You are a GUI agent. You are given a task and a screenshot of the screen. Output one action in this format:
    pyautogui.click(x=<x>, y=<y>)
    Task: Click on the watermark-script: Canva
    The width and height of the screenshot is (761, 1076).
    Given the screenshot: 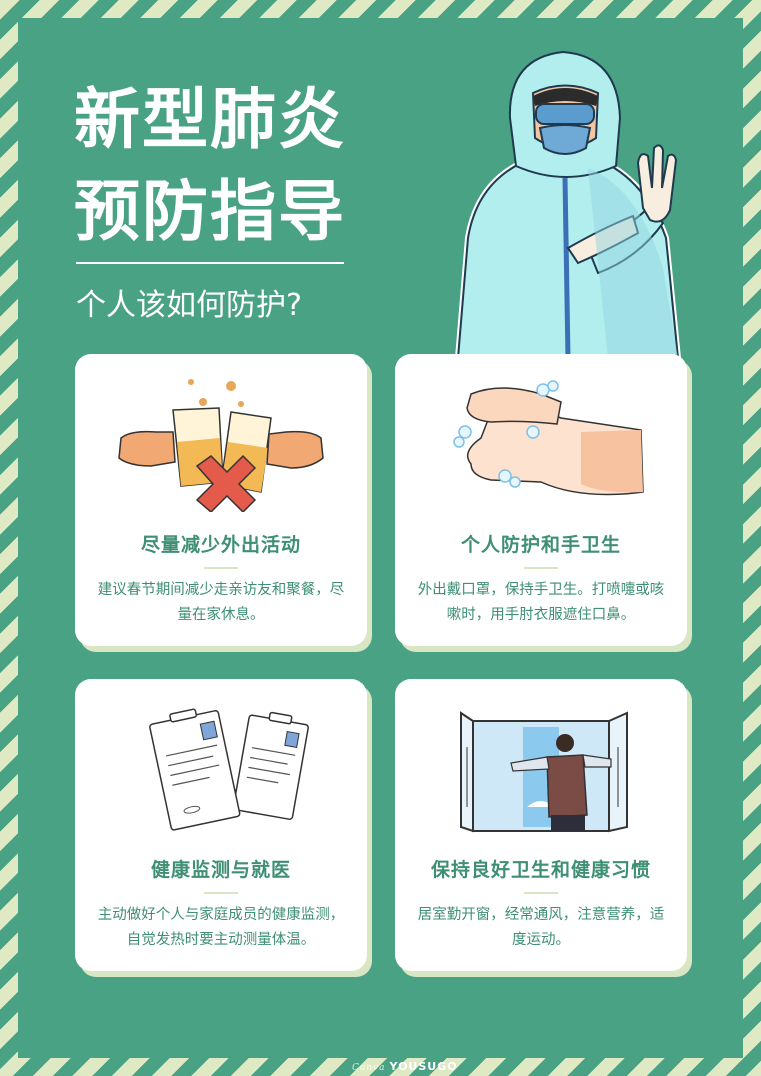 What is the action you would take?
    pyautogui.click(x=369, y=1068)
    